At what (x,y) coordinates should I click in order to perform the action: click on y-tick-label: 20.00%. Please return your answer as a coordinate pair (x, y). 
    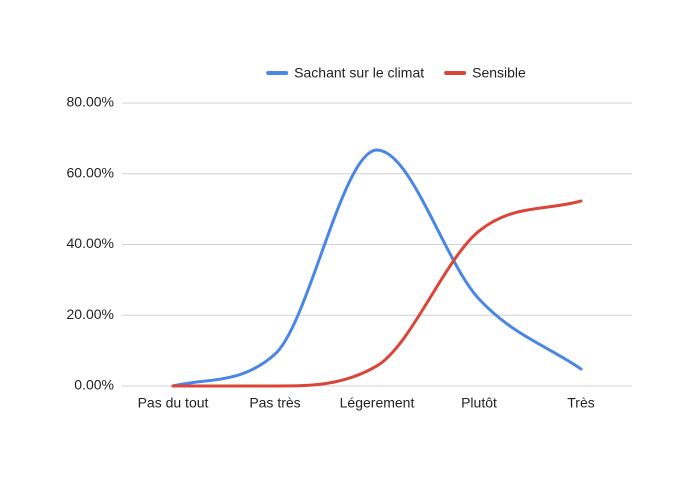
    Looking at the image, I should click on (90, 314).